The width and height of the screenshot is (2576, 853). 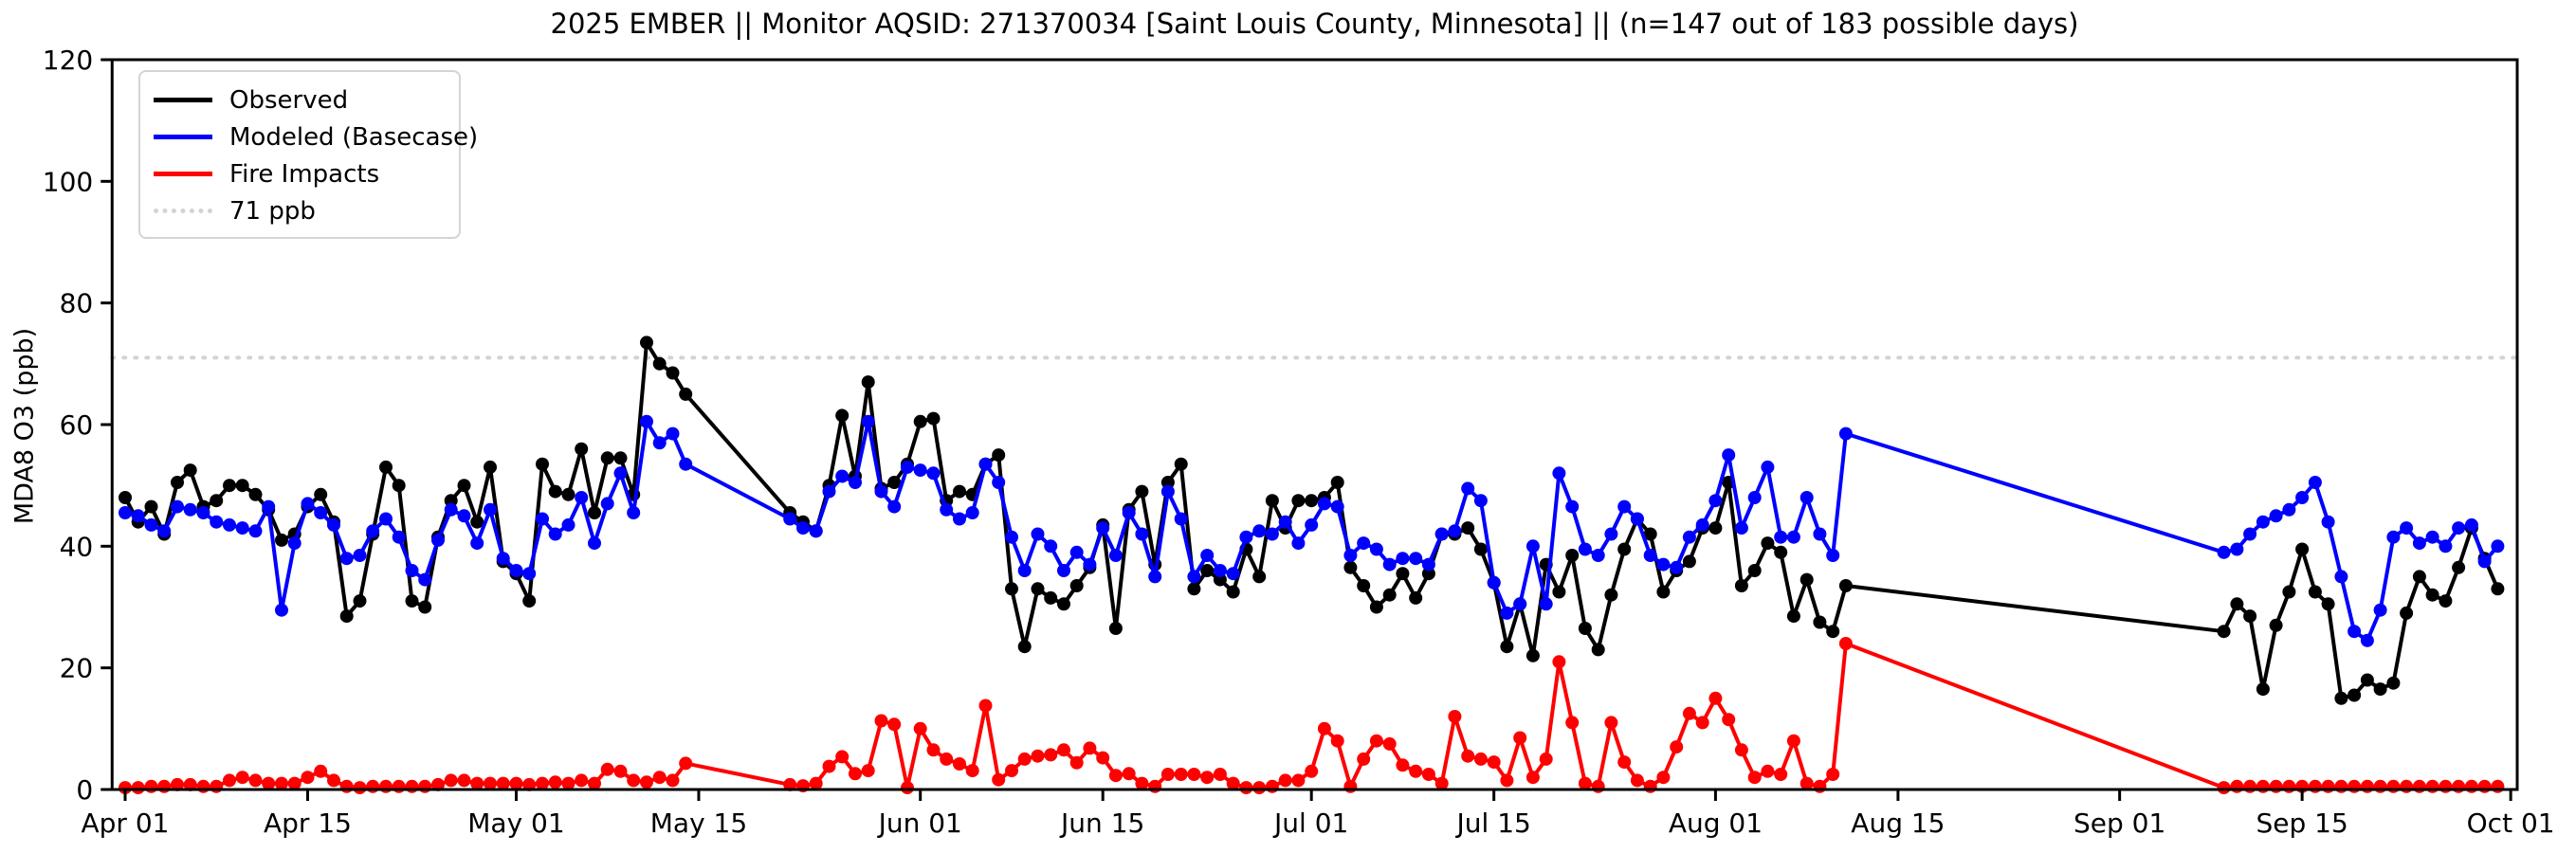 I want to click on y-tick-label: 60, so click(x=77, y=425).